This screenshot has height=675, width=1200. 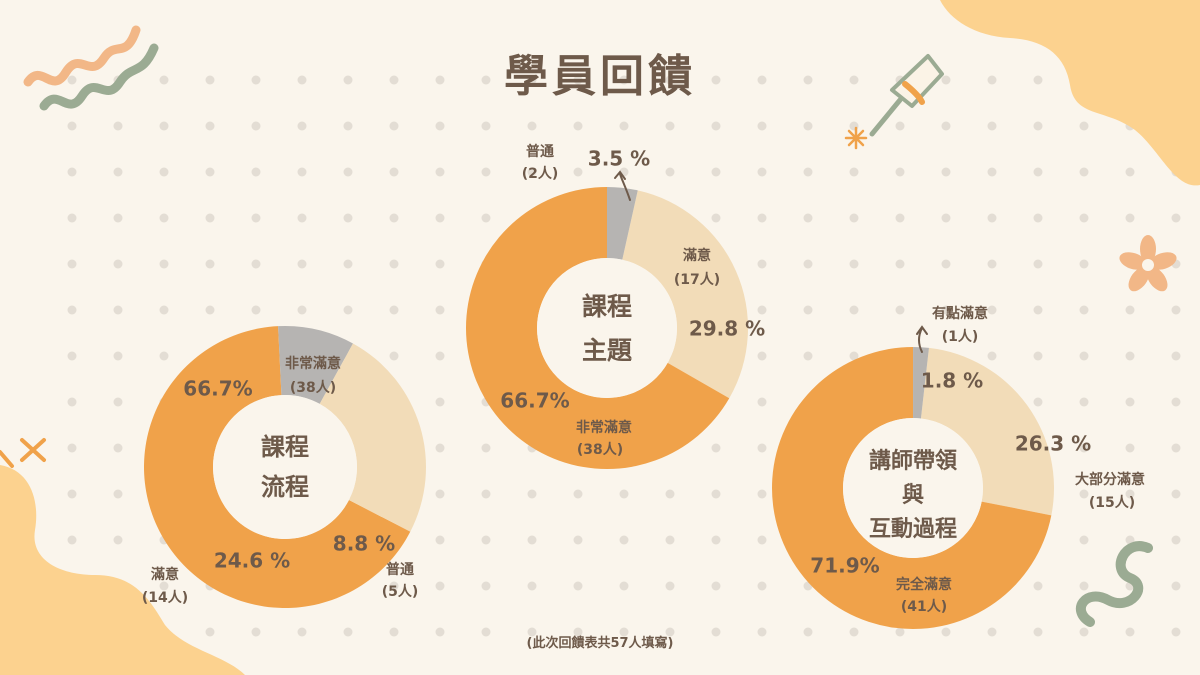 What do you see at coordinates (600, 76) in the screenshot?
I see `page-title: 學員回饋` at bounding box center [600, 76].